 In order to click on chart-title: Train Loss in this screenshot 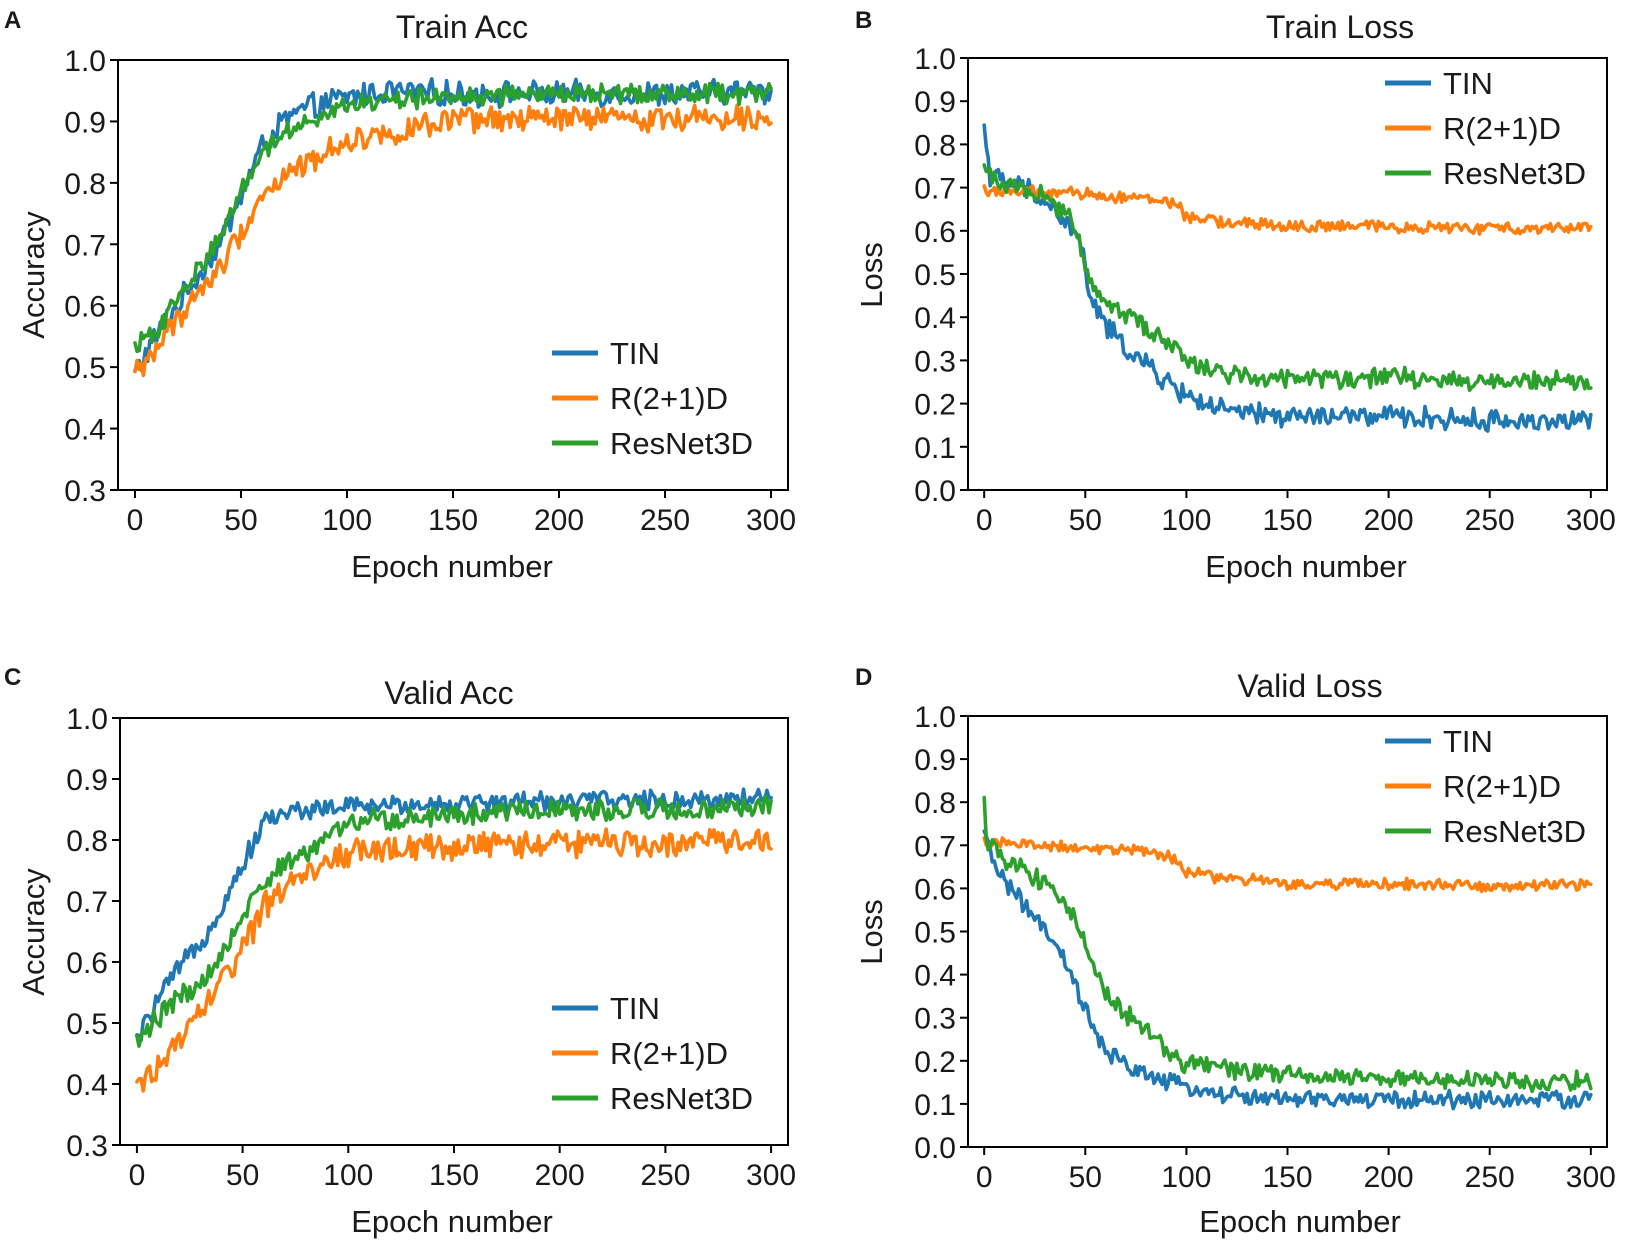, I will do `click(1340, 27)`.